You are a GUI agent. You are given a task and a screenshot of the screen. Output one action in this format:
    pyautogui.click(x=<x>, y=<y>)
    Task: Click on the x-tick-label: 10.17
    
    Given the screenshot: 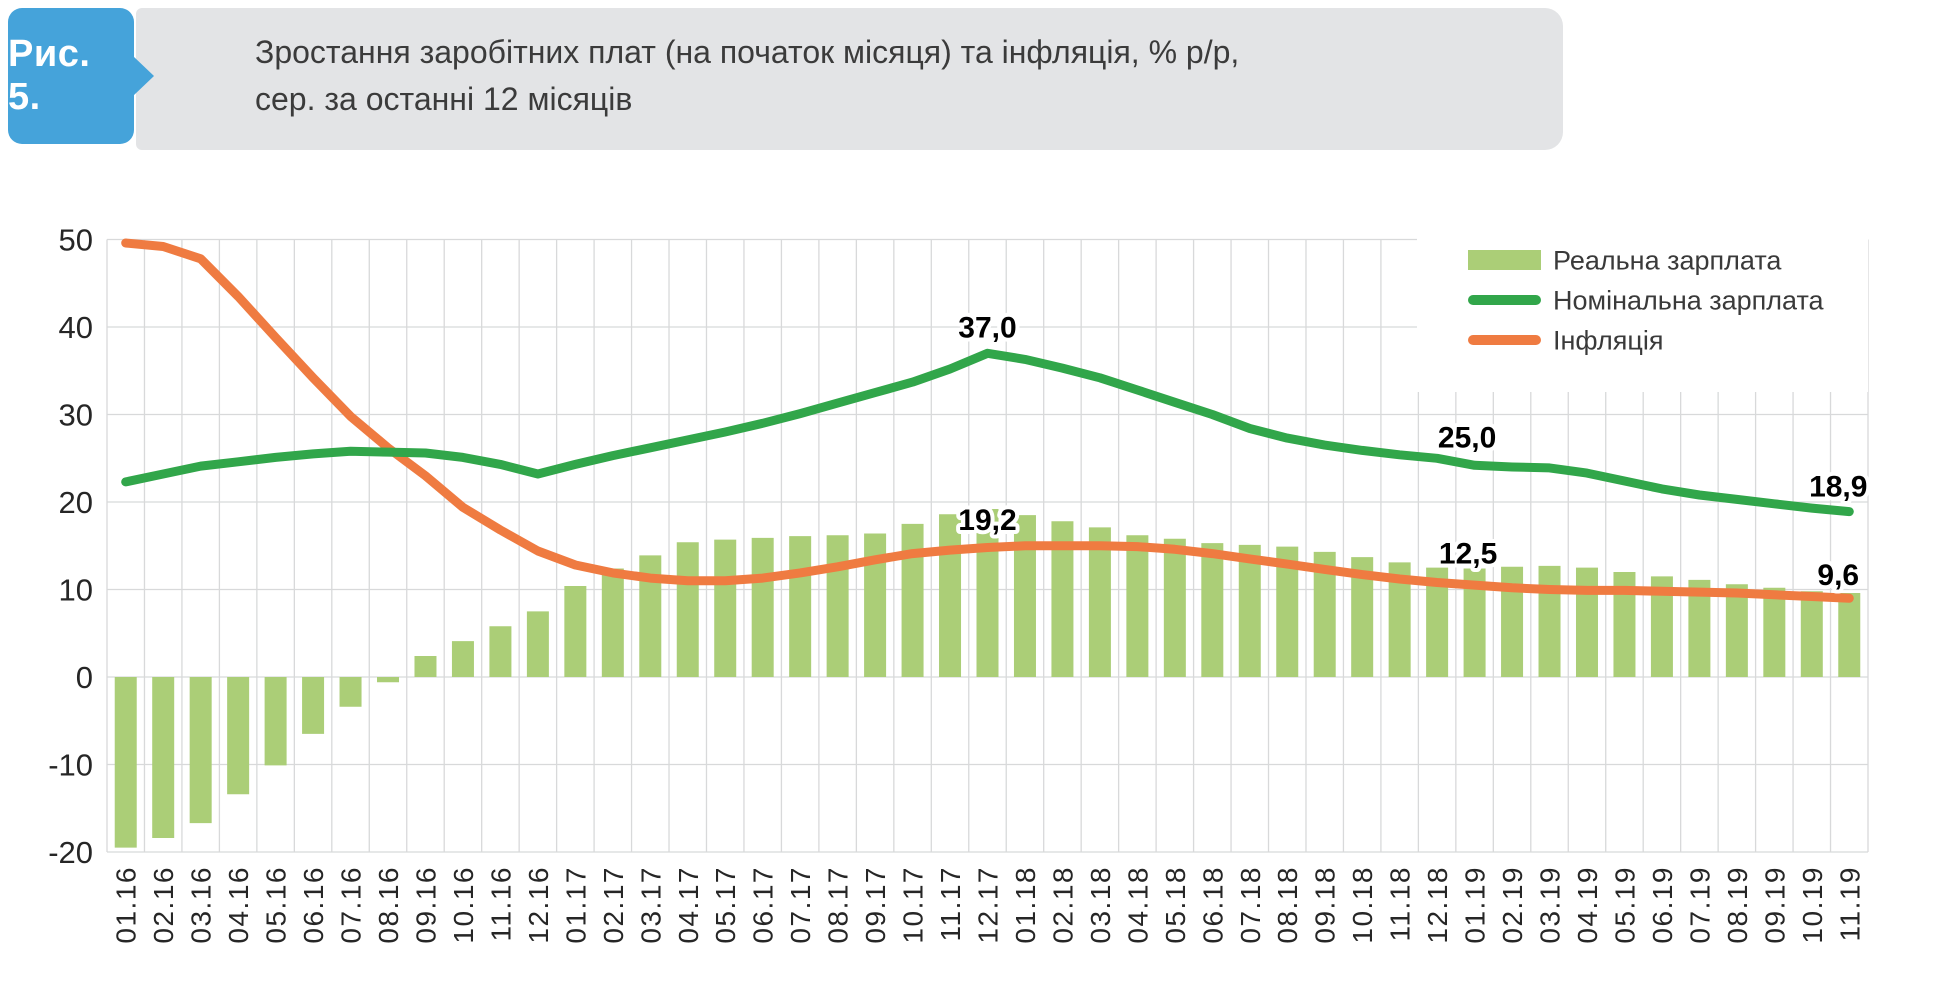 What is the action you would take?
    pyautogui.click(x=913, y=905)
    